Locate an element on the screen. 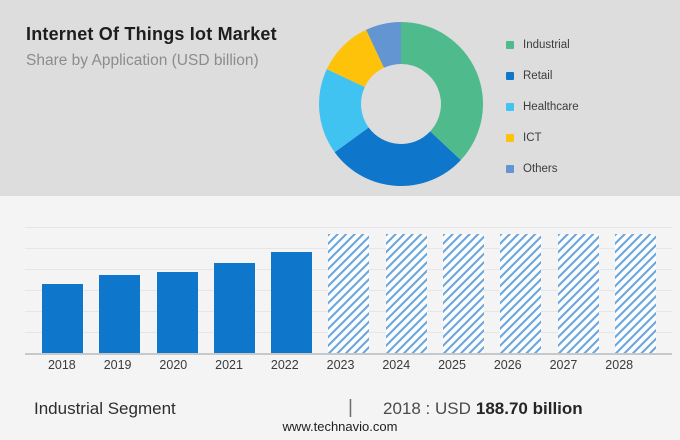  legend-swatch-industrial is located at coordinates (510, 45).